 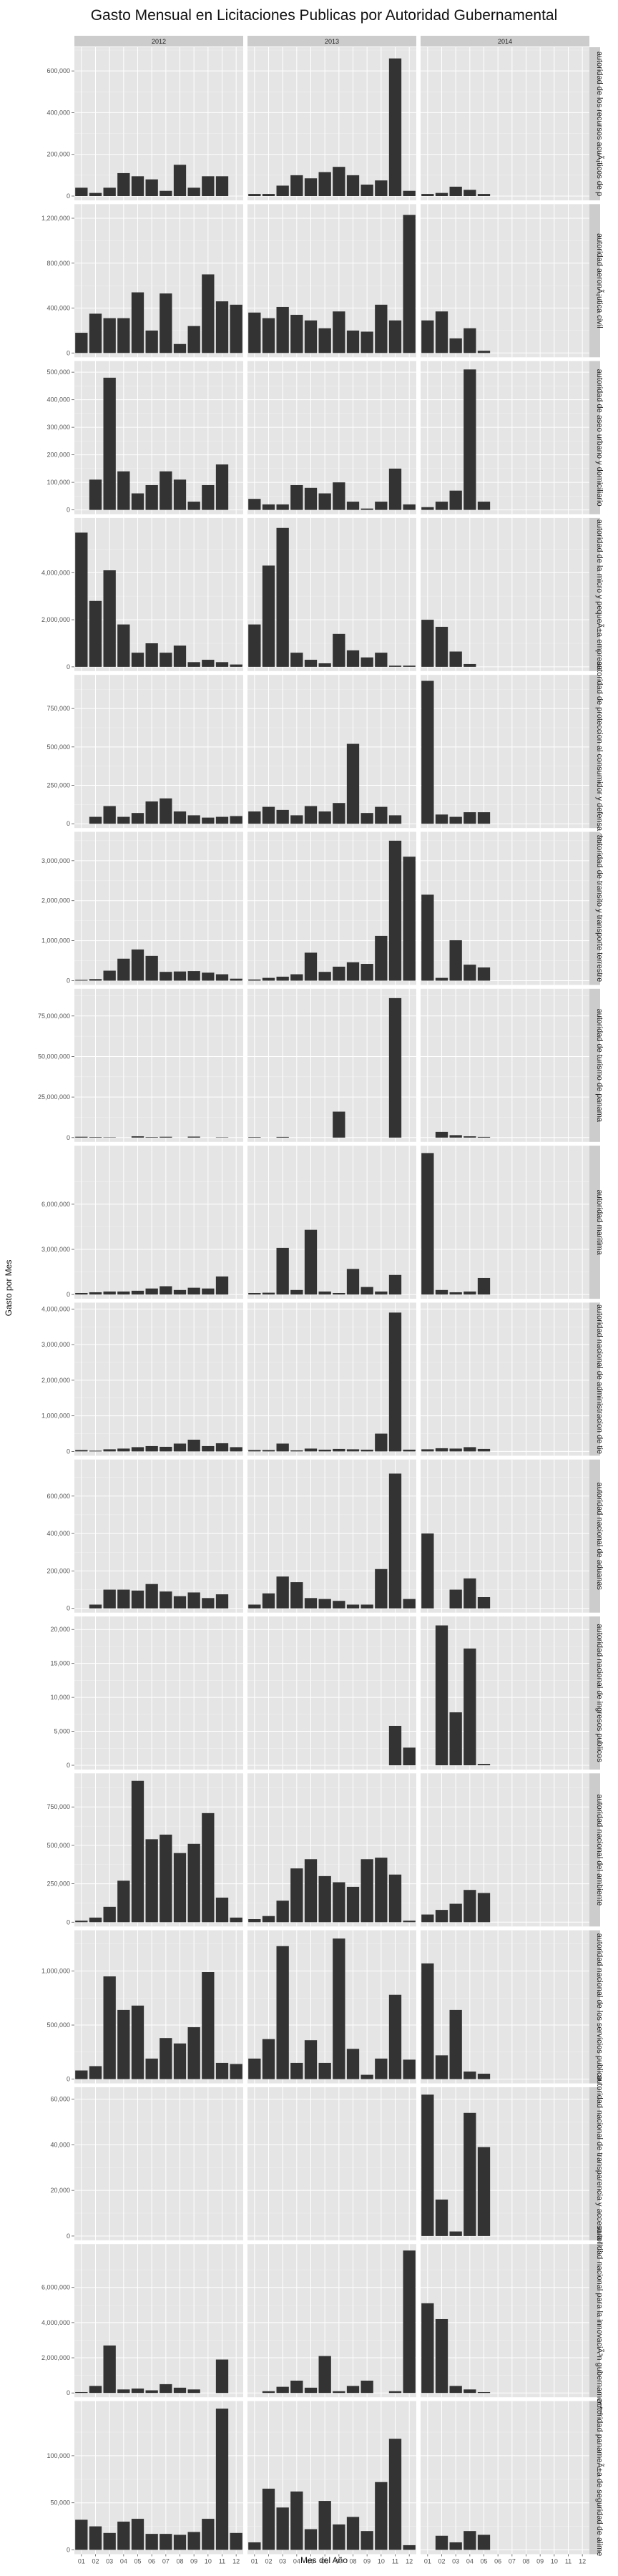 I want to click on y-axis-title: Gasto por Mes, so click(x=9, y=1288).